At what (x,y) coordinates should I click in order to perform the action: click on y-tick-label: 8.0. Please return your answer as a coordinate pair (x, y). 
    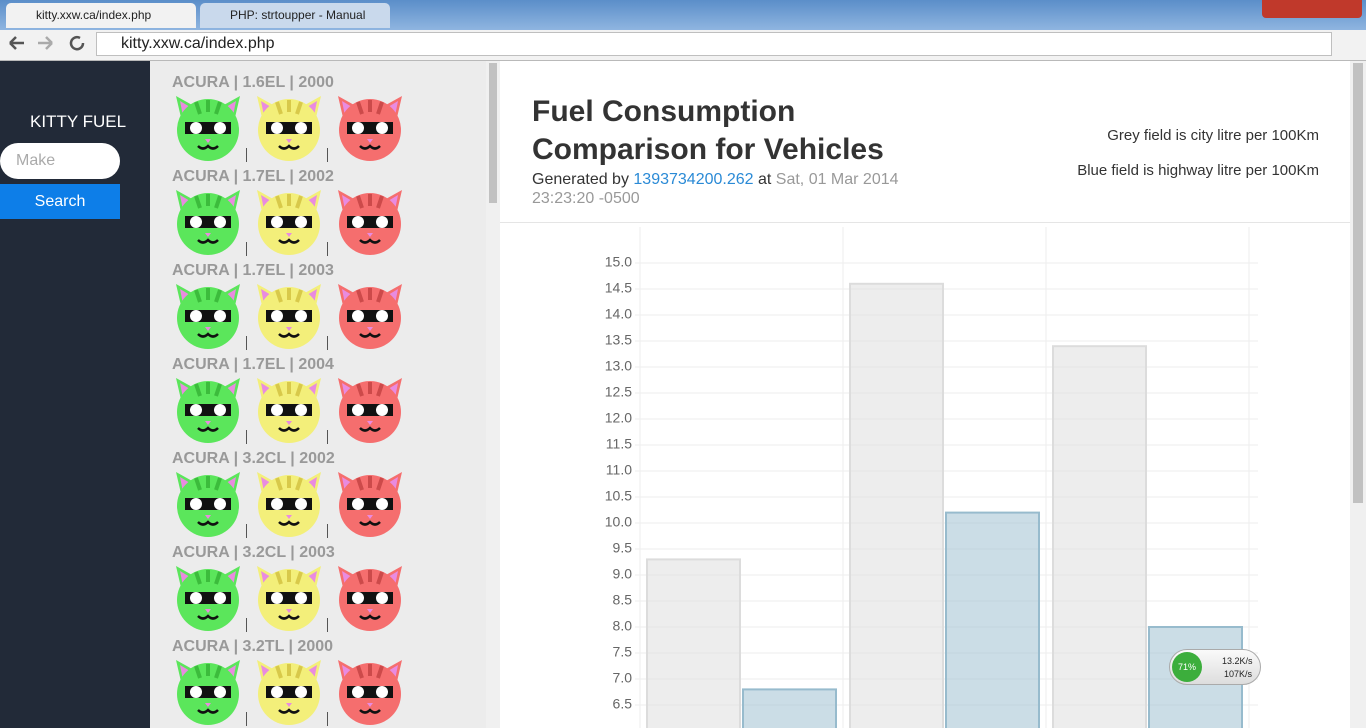
    Looking at the image, I should click on (623, 626).